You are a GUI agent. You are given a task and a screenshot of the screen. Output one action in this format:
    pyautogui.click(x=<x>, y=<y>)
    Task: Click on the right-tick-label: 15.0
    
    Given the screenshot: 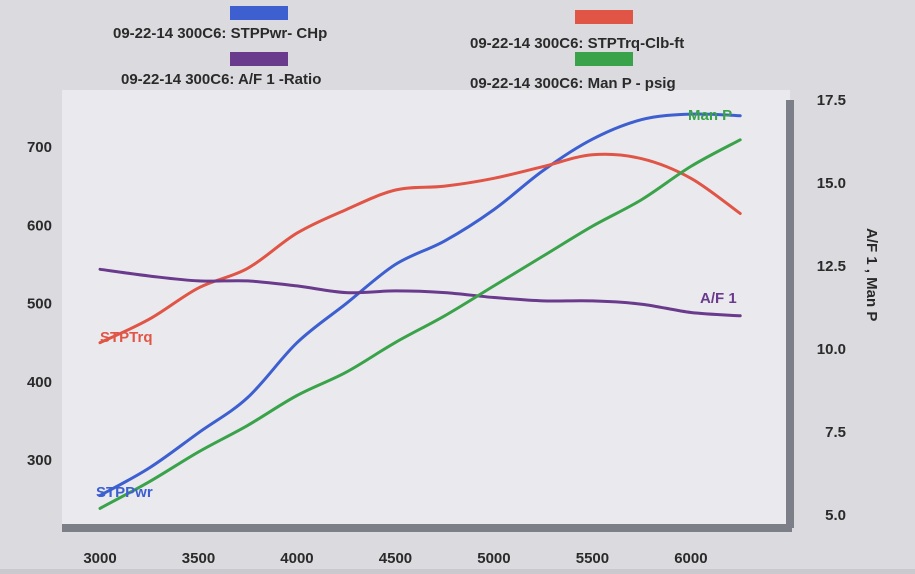 What is the action you would take?
    pyautogui.click(x=831, y=183)
    